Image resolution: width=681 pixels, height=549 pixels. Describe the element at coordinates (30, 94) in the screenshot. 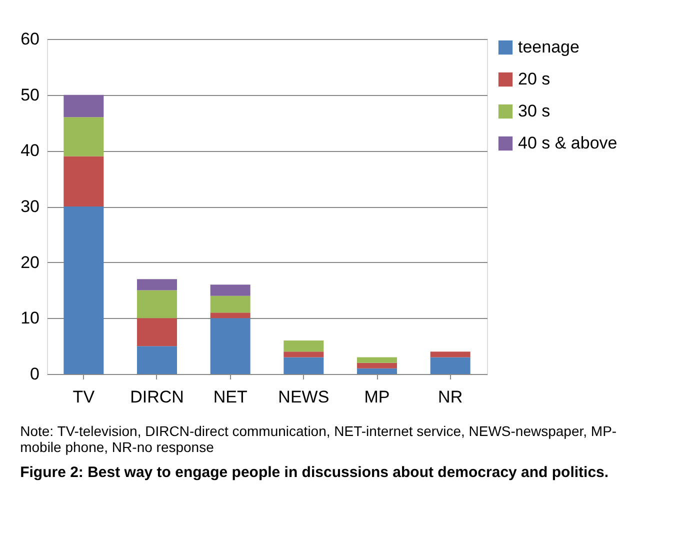

I see `y-tick-label: 50` at that location.